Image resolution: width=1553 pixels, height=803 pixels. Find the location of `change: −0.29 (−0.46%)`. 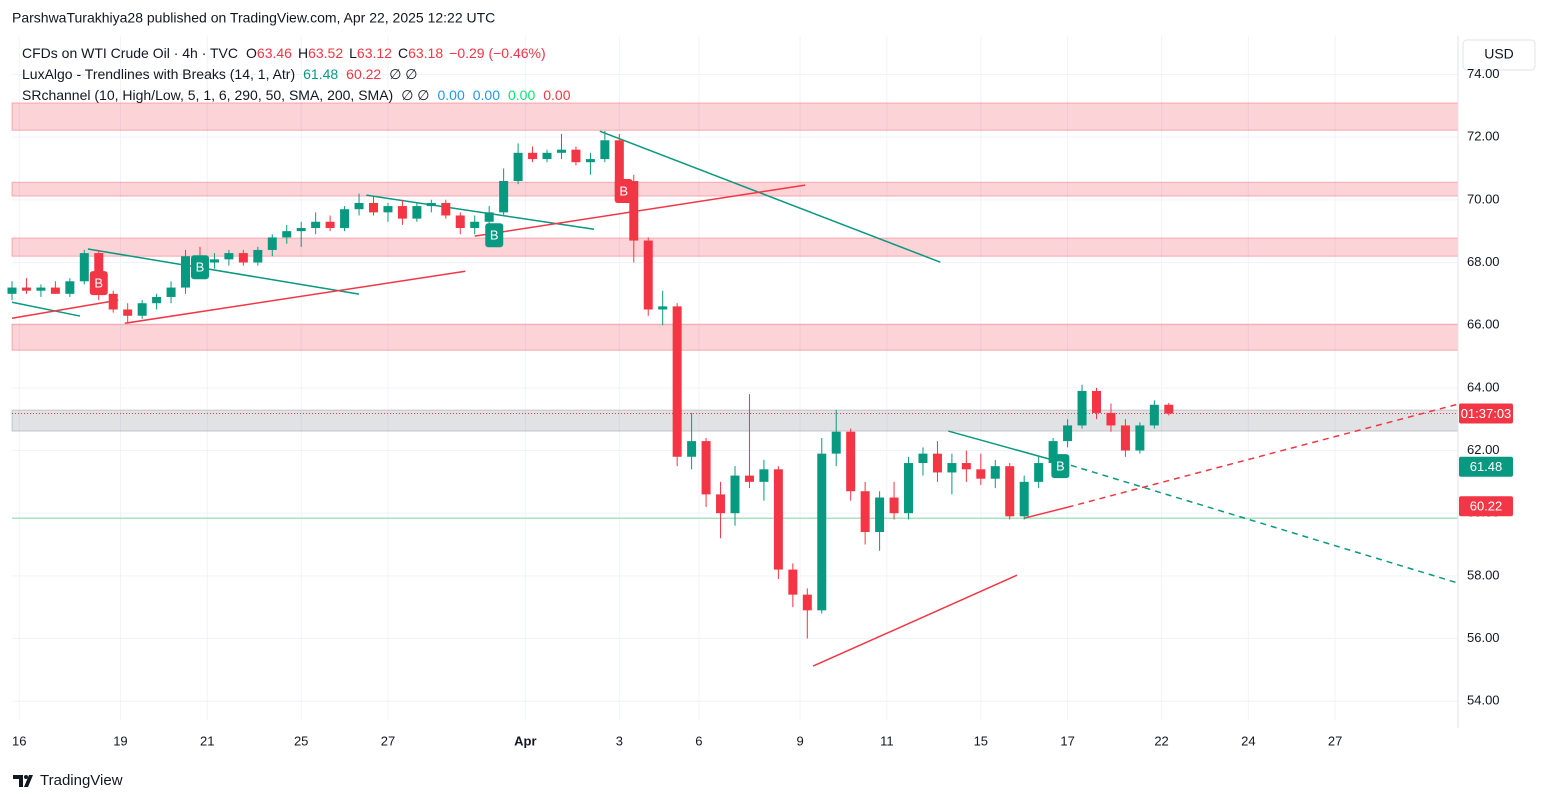

change: −0.29 (−0.46%) is located at coordinates (497, 53).